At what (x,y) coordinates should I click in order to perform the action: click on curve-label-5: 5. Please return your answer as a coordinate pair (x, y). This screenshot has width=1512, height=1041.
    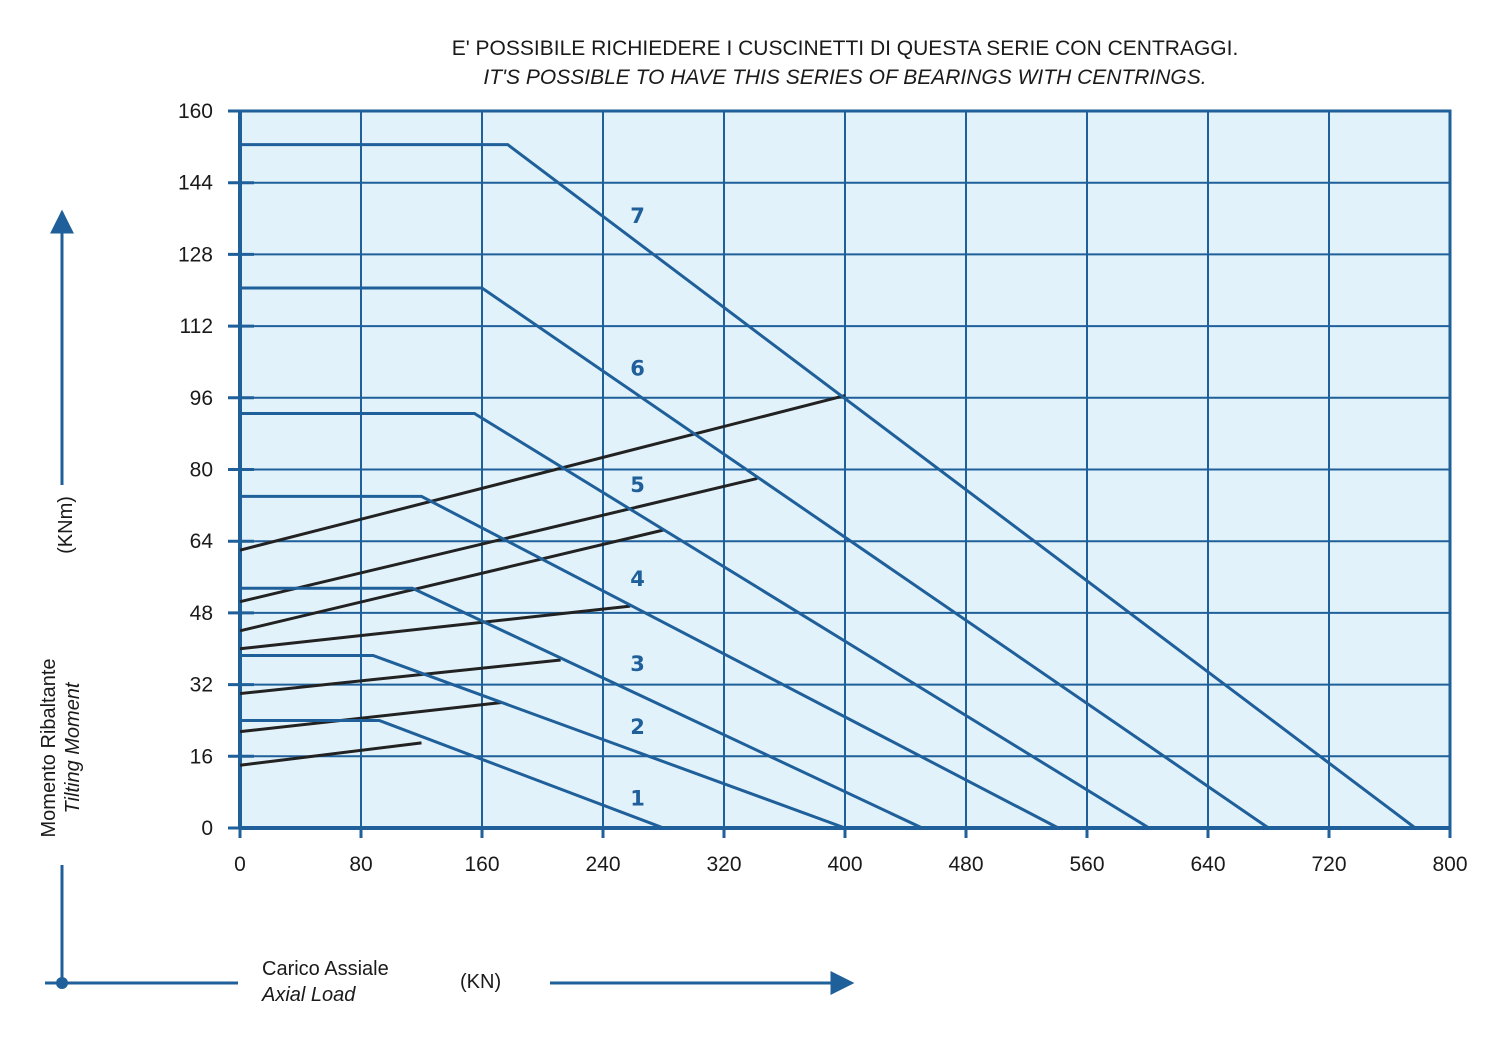
    Looking at the image, I should click on (637, 485).